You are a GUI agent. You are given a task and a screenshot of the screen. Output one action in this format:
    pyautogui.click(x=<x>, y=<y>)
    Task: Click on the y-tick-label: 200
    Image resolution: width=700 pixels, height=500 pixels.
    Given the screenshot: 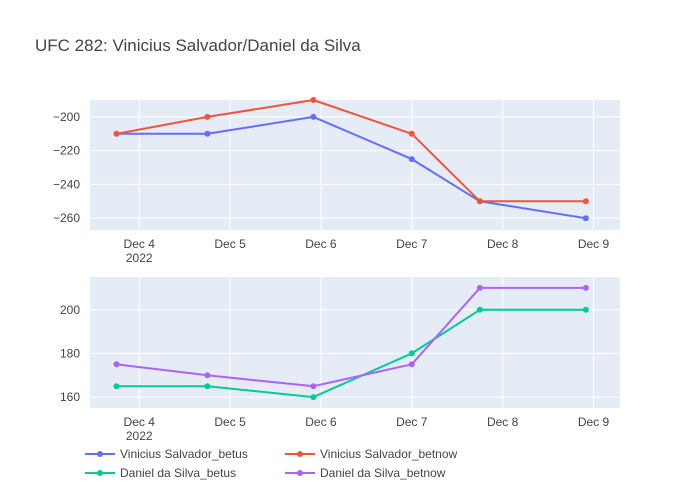 What is the action you would take?
    pyautogui.click(x=70, y=310)
    